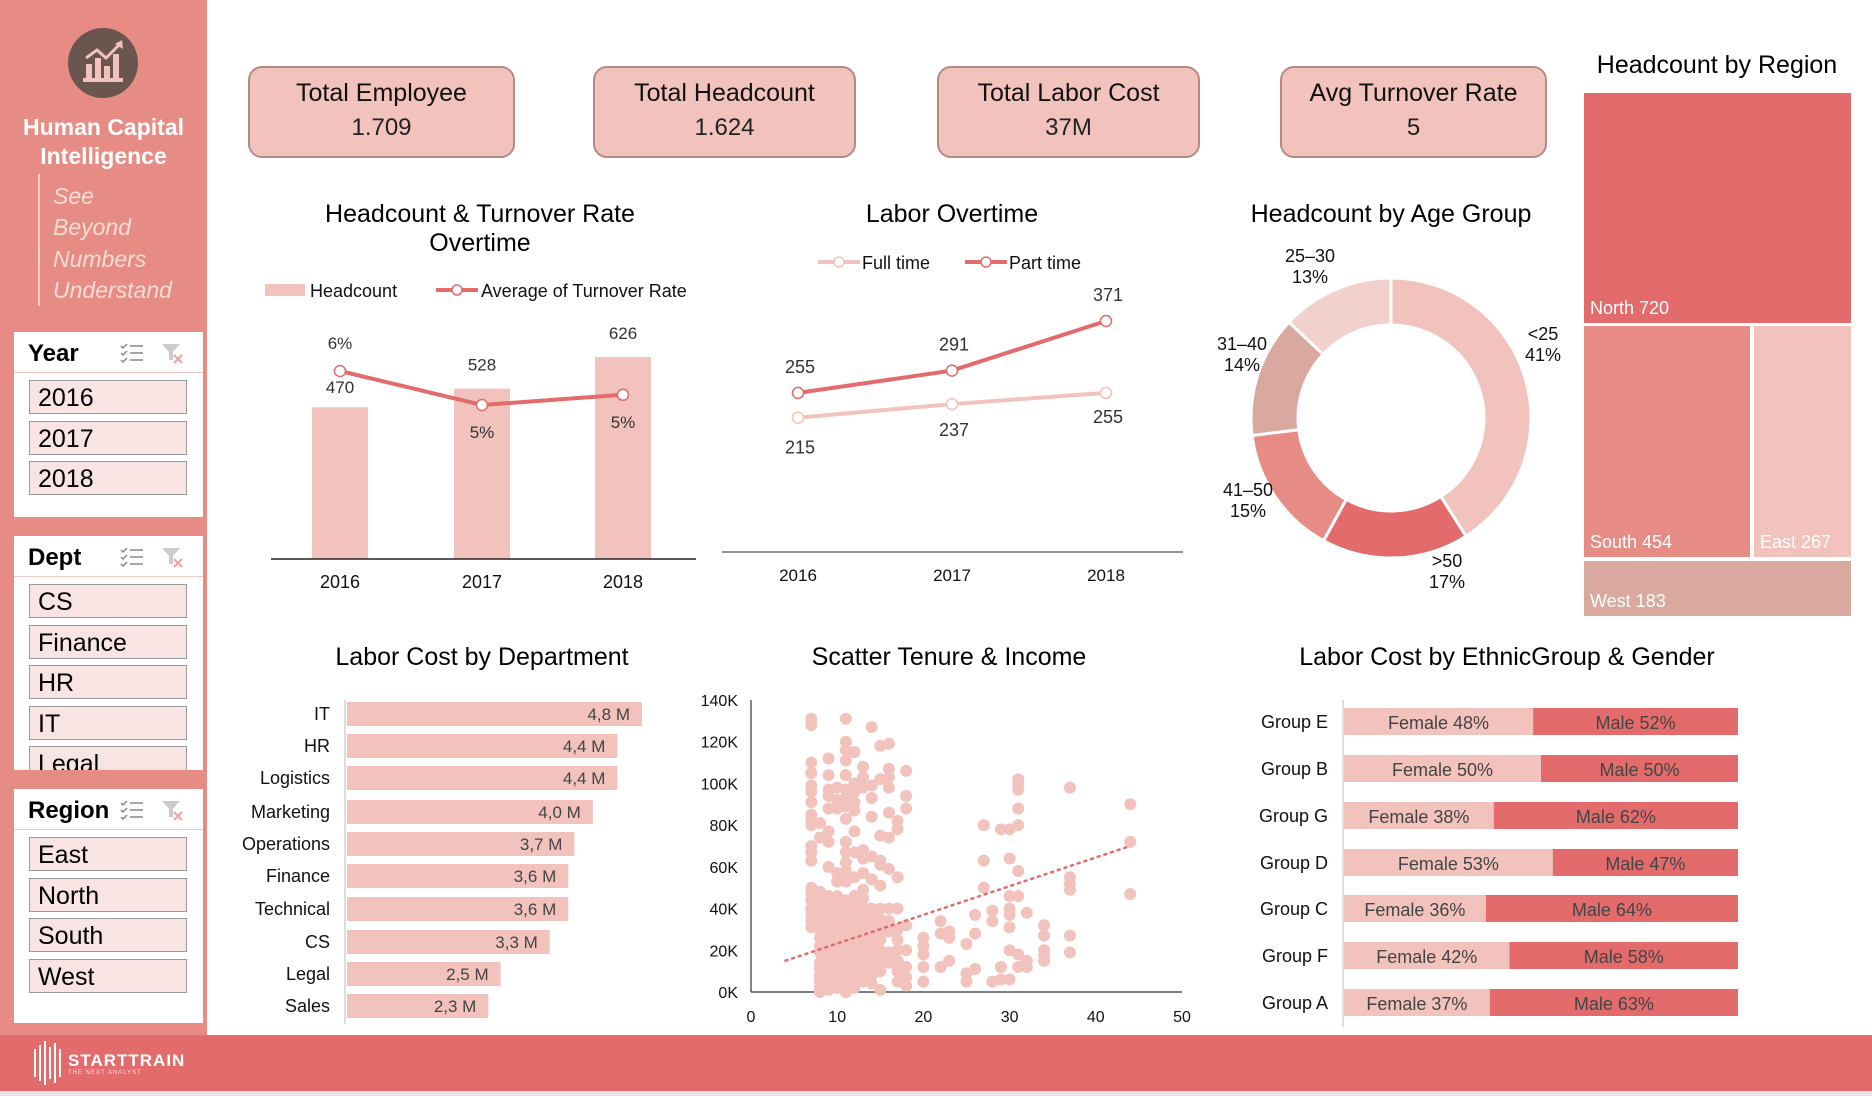  What do you see at coordinates (457, 290) in the screenshot?
I see `legend-turnover-marker` at bounding box center [457, 290].